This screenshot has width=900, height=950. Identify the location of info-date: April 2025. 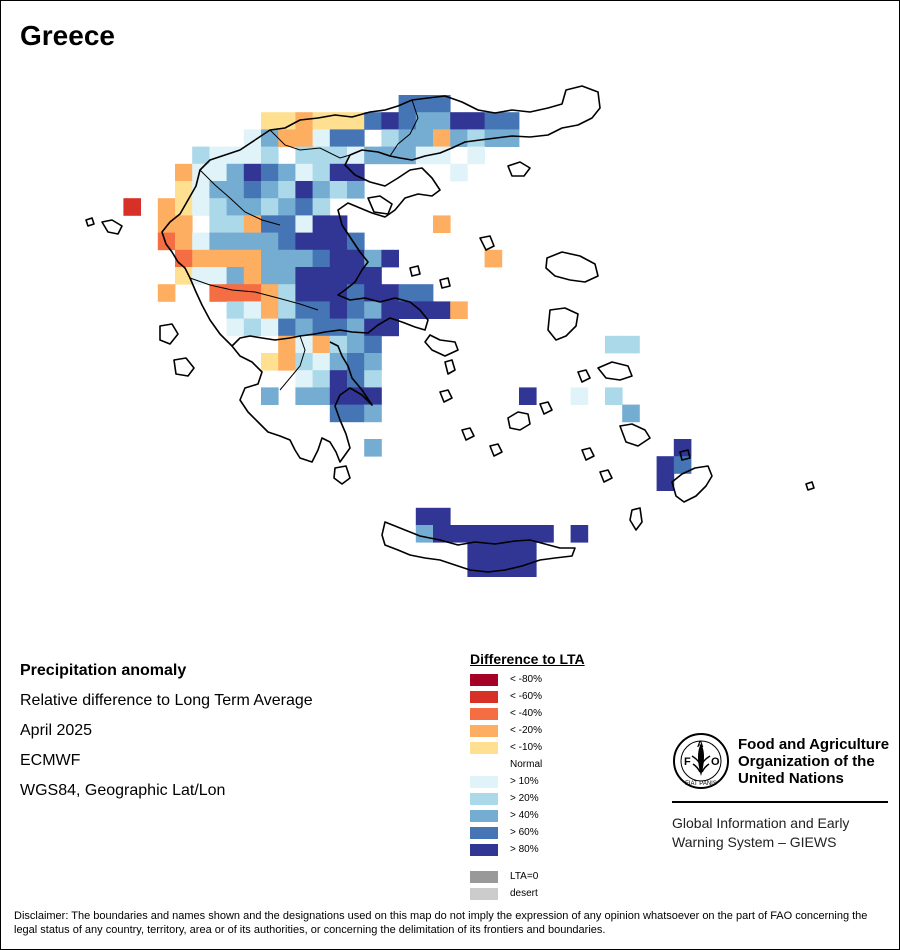
(56, 730).